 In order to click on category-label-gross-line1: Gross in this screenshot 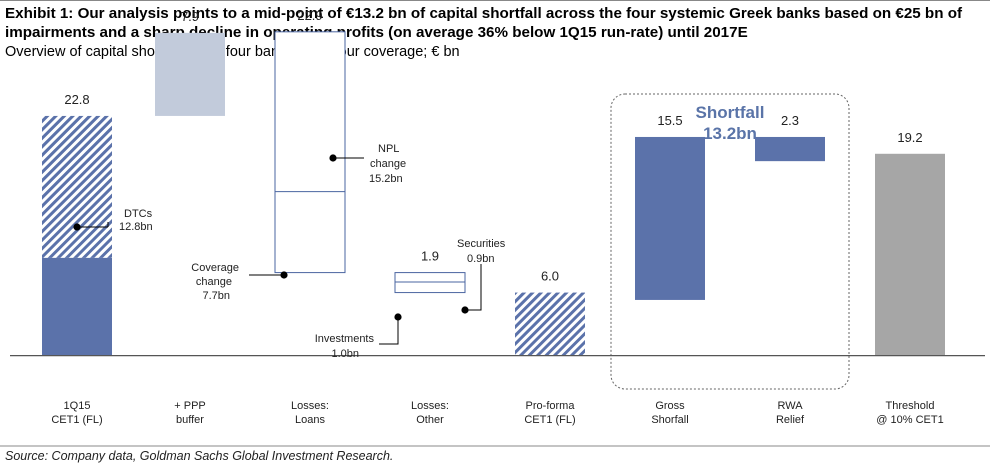, I will do `click(670, 406)`.